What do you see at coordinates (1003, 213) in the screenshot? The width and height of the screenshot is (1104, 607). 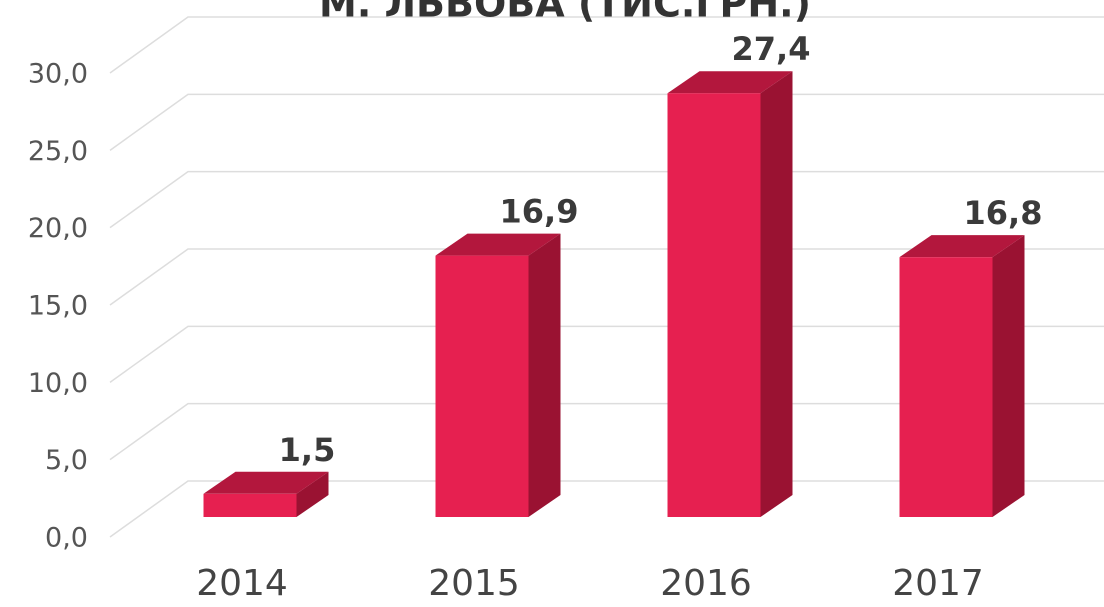 I see `value-label: 16,8` at bounding box center [1003, 213].